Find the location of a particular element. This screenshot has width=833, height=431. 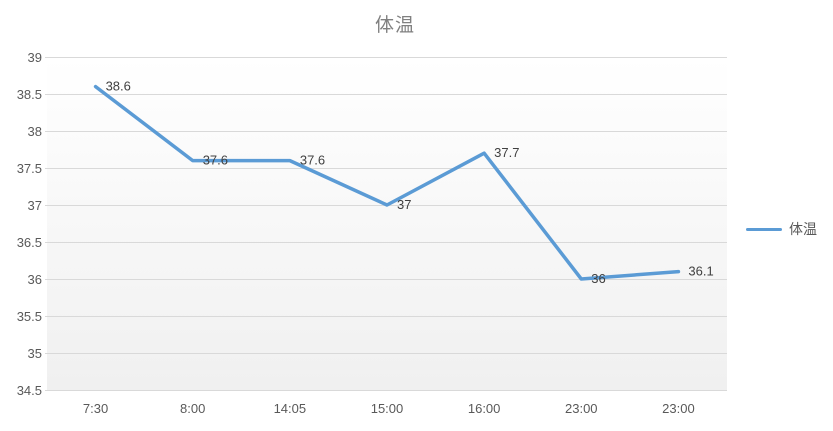

y-axis-label: 38.5 is located at coordinates (29, 94).